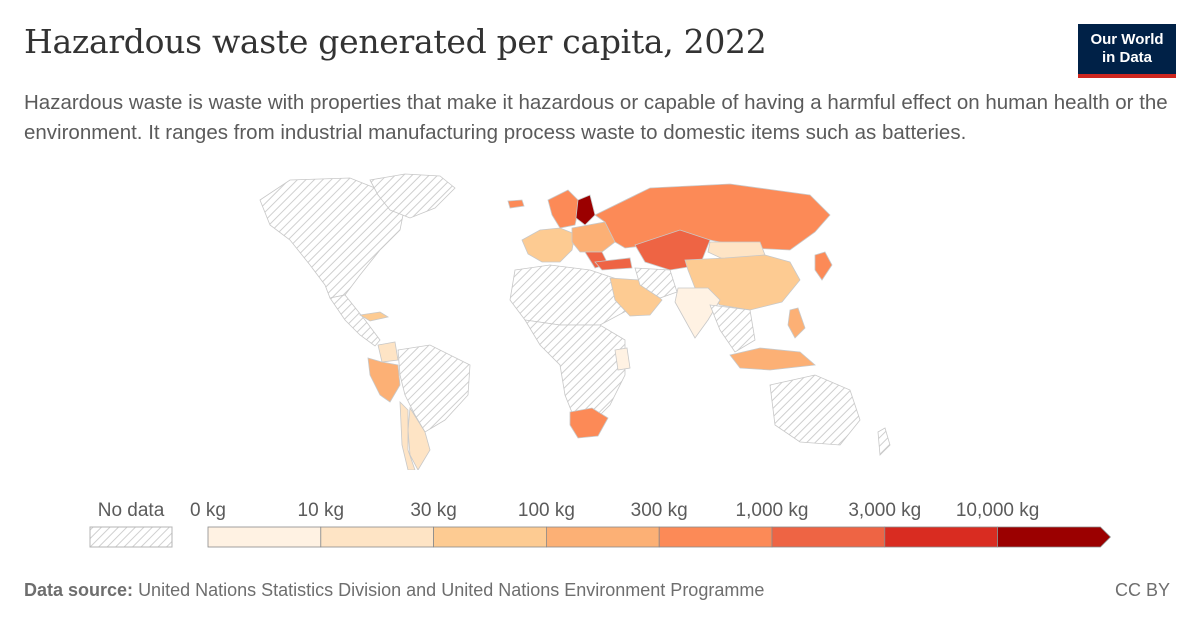 The image size is (1200, 627). What do you see at coordinates (407, 435) in the screenshot?
I see `region-chile` at bounding box center [407, 435].